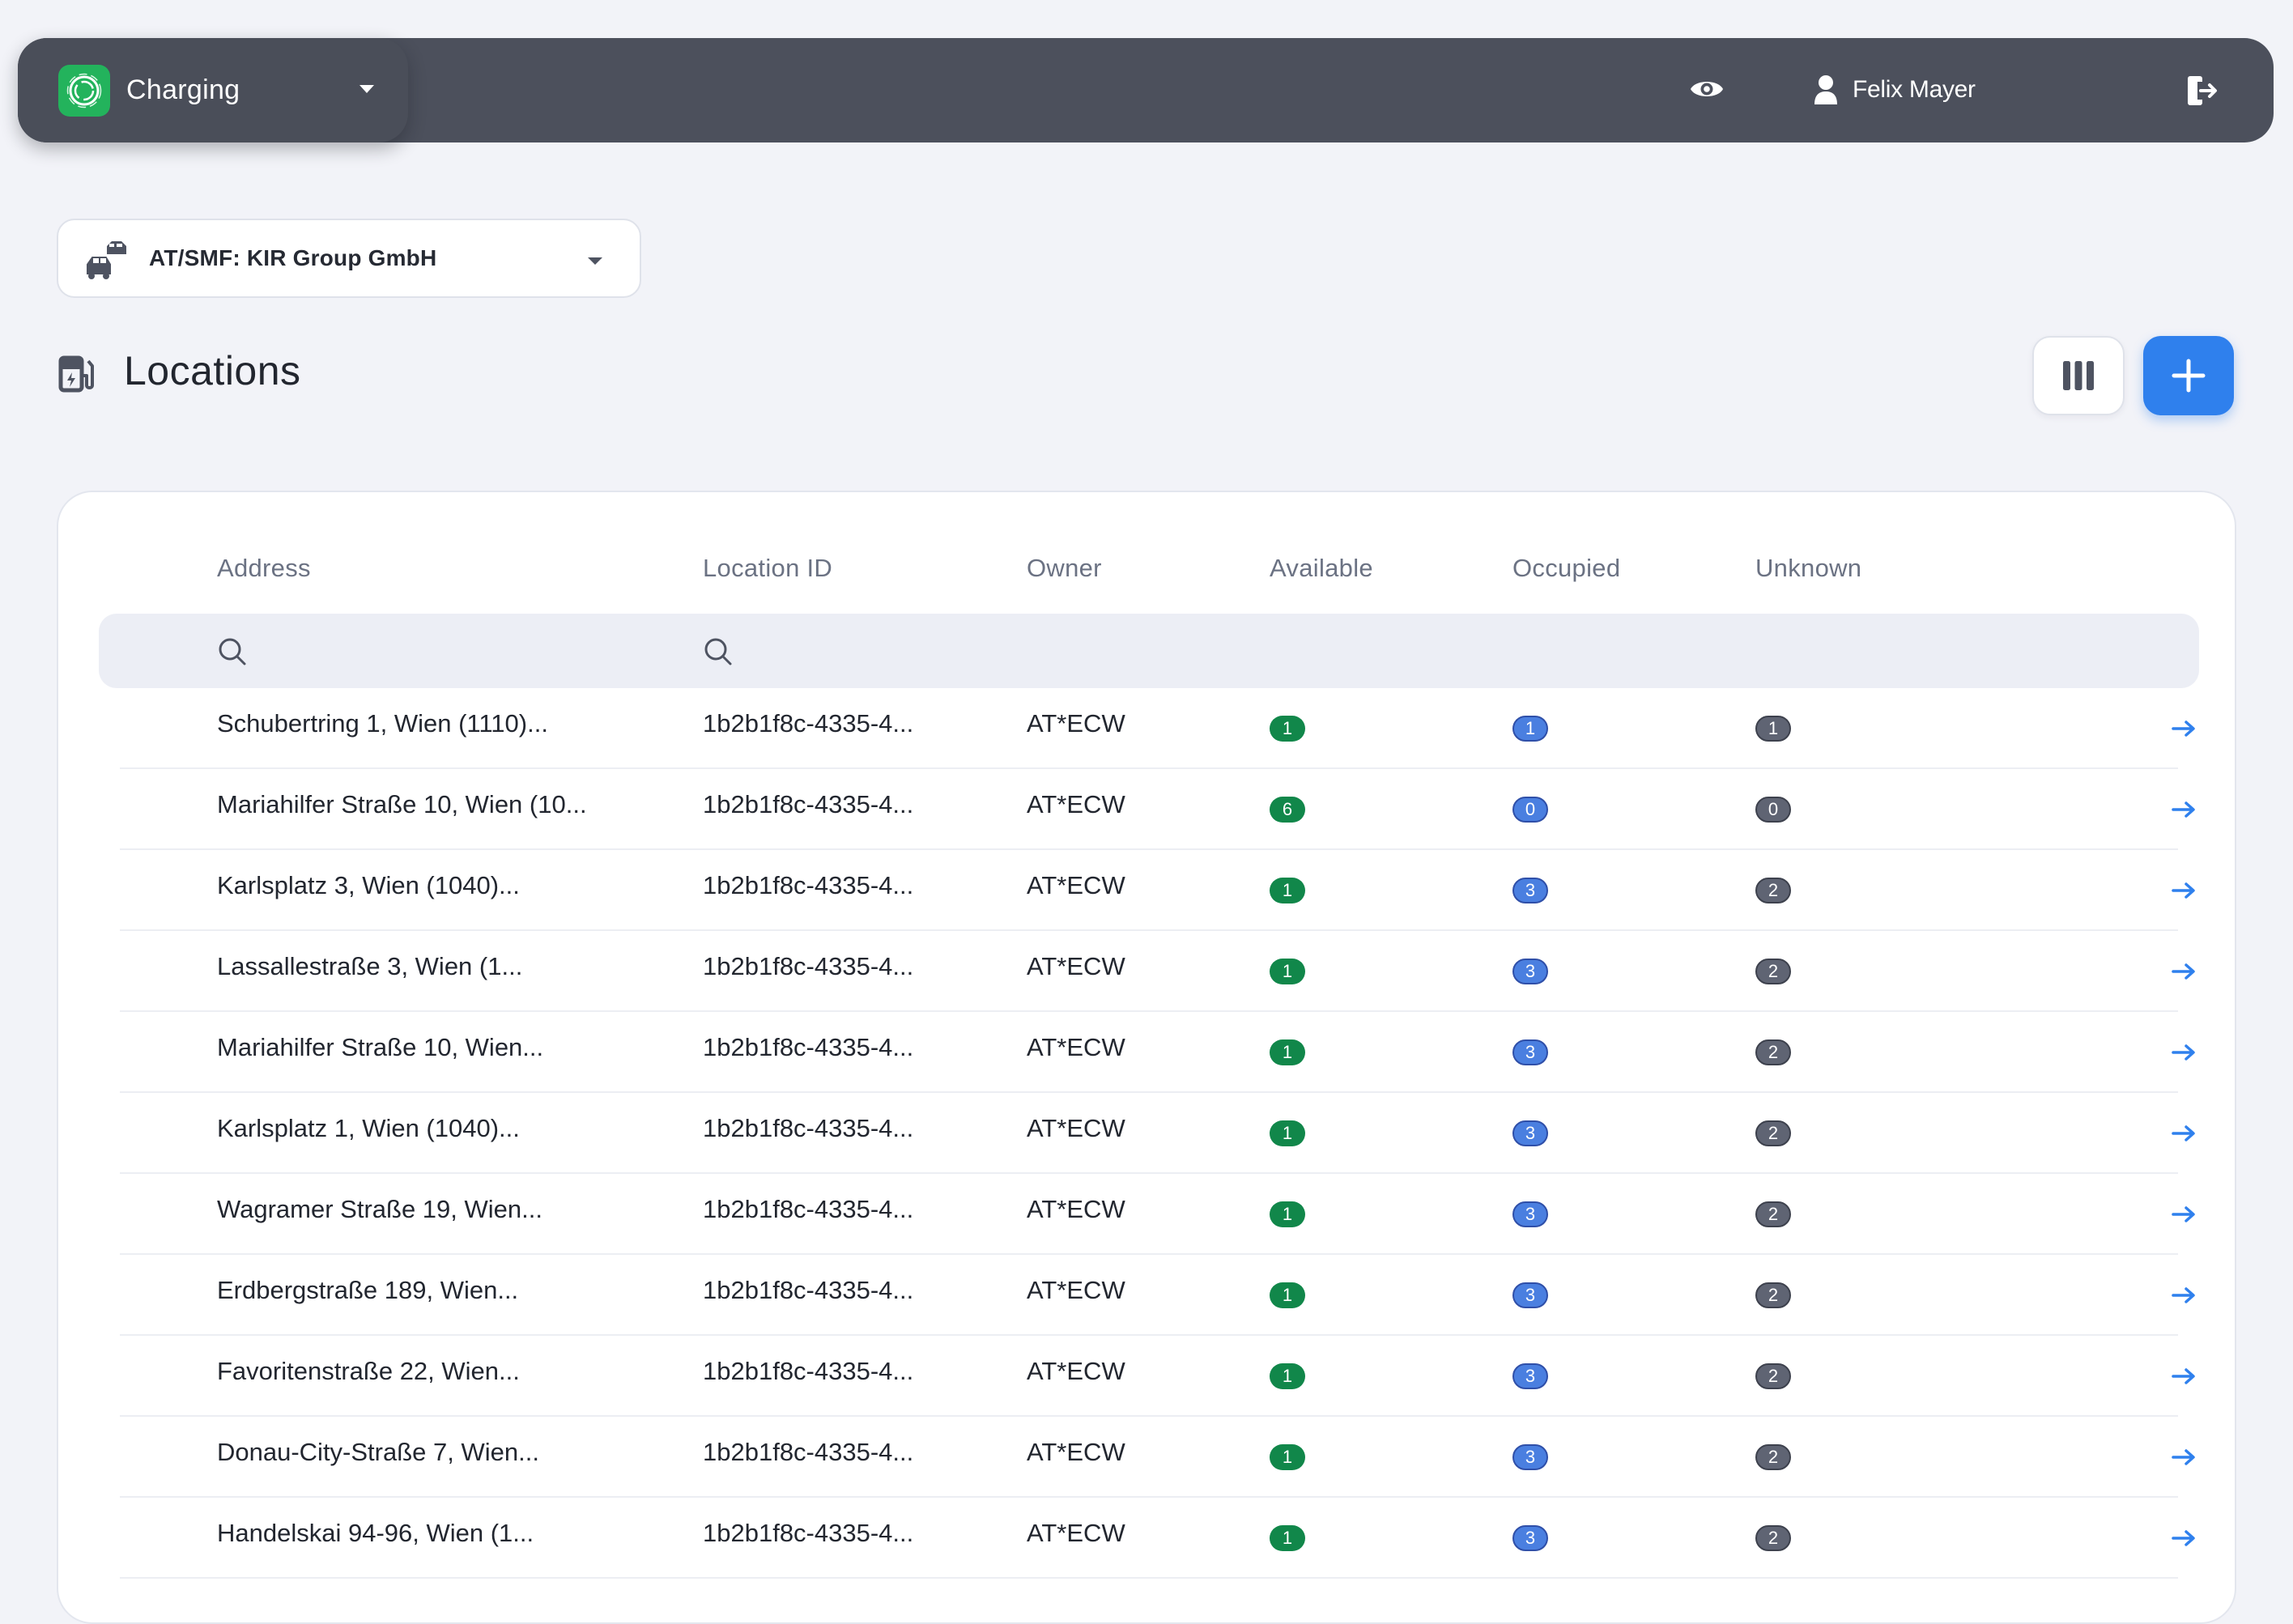  I want to click on occupied-badge: 0, so click(1530, 810).